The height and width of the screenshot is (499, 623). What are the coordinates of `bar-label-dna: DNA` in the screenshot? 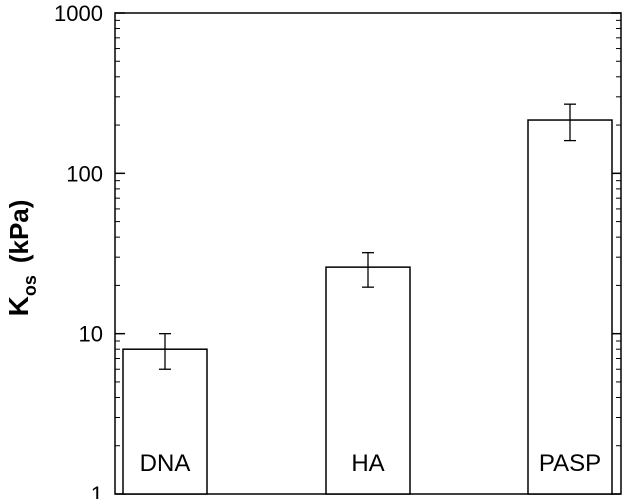 It's located at (165, 463).